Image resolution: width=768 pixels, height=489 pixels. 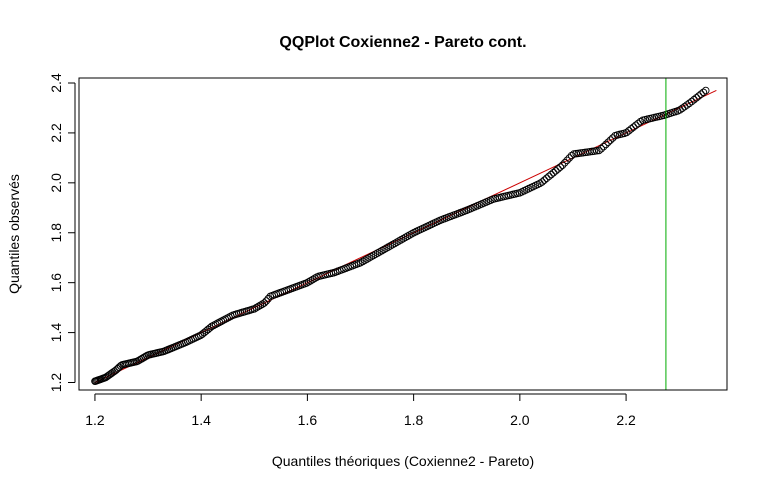 What do you see at coordinates (14, 234) in the screenshot?
I see `y-axis-label: Quantiles observés` at bounding box center [14, 234].